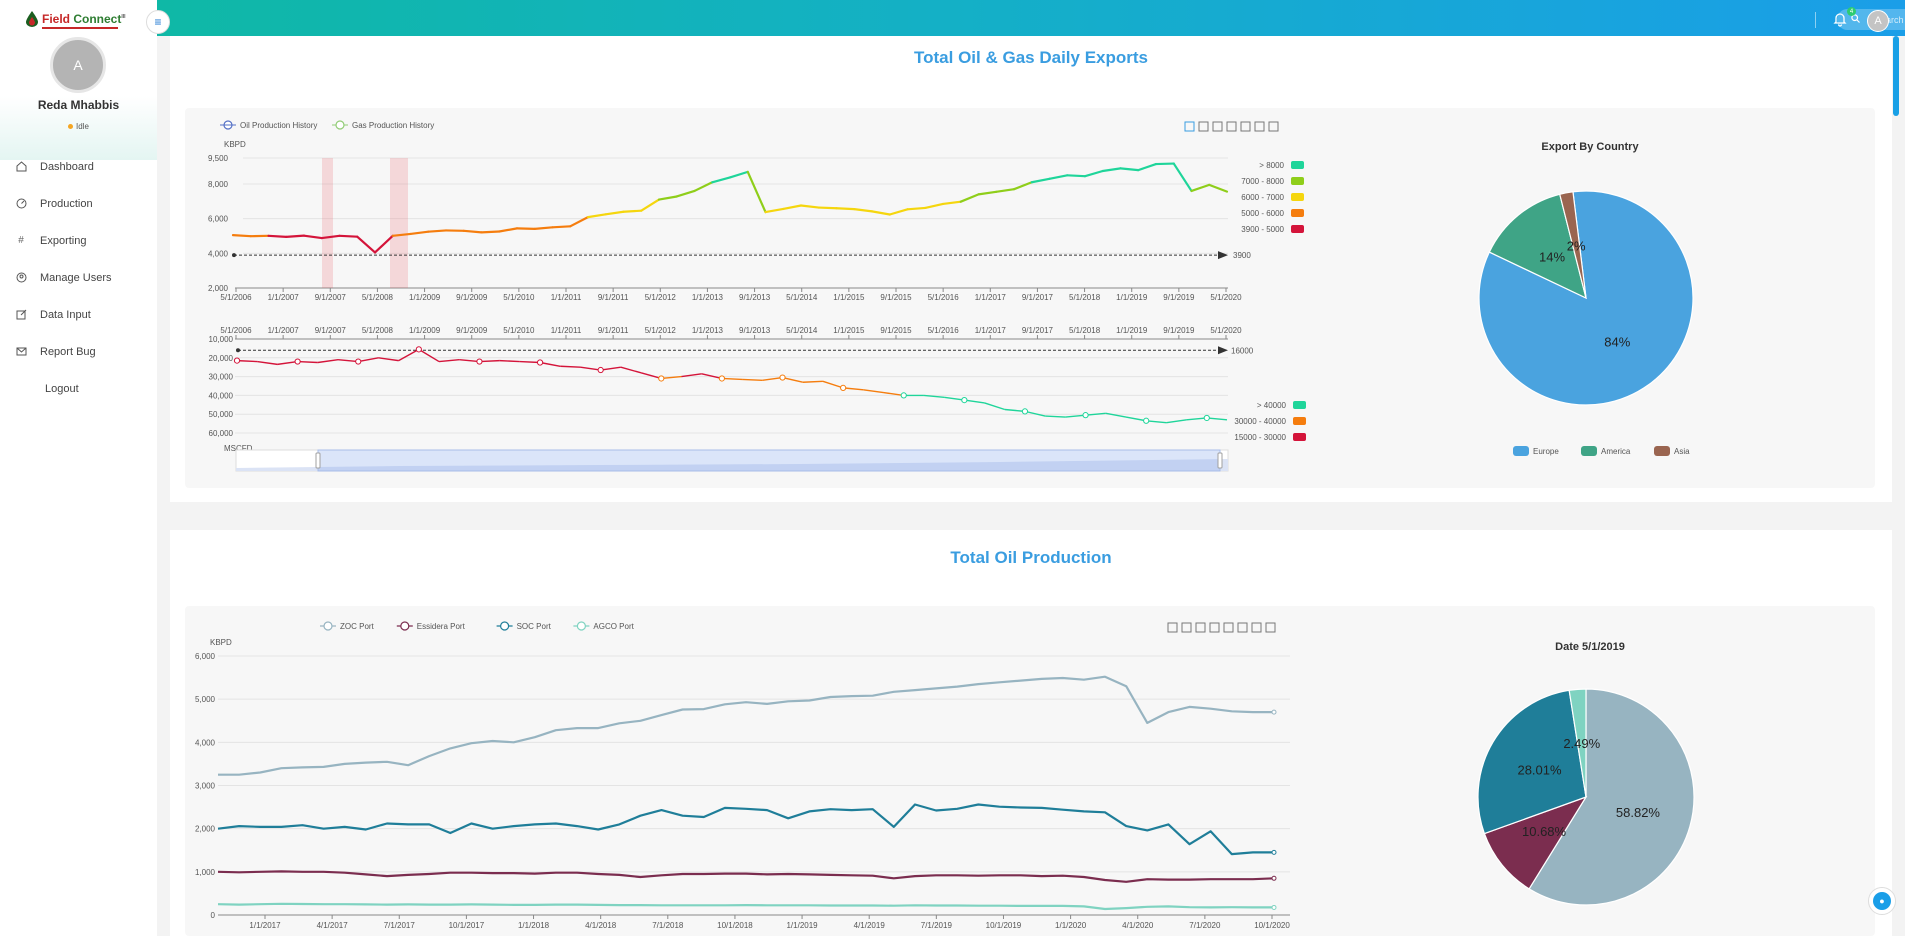  I want to click on header-avatar: A, so click(1878, 21).